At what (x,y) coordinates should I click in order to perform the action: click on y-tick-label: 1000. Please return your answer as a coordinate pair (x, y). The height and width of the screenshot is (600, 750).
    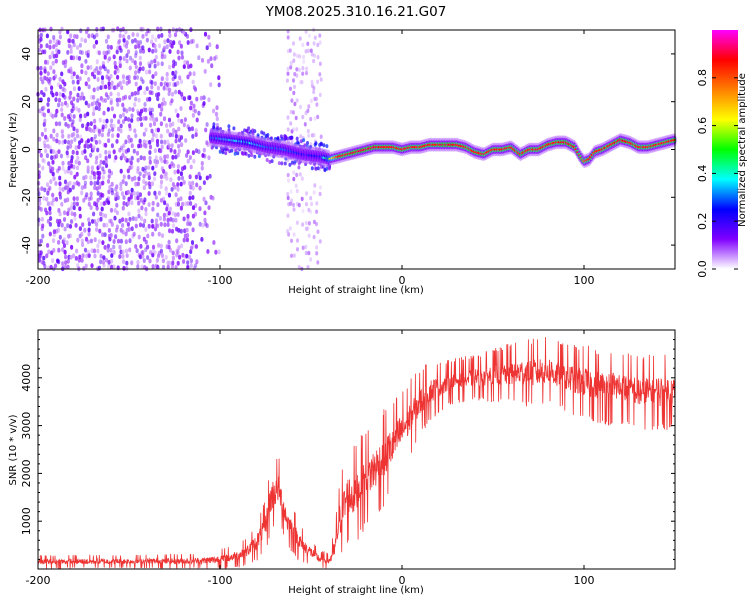
    Looking at the image, I should click on (26, 521).